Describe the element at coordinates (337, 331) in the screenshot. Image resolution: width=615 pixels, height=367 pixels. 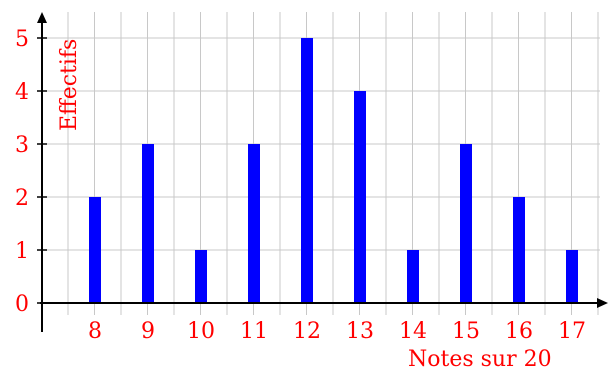
I see `x-tick-labels: 8 9 10 11 12 13 14 15 16 17` at that location.